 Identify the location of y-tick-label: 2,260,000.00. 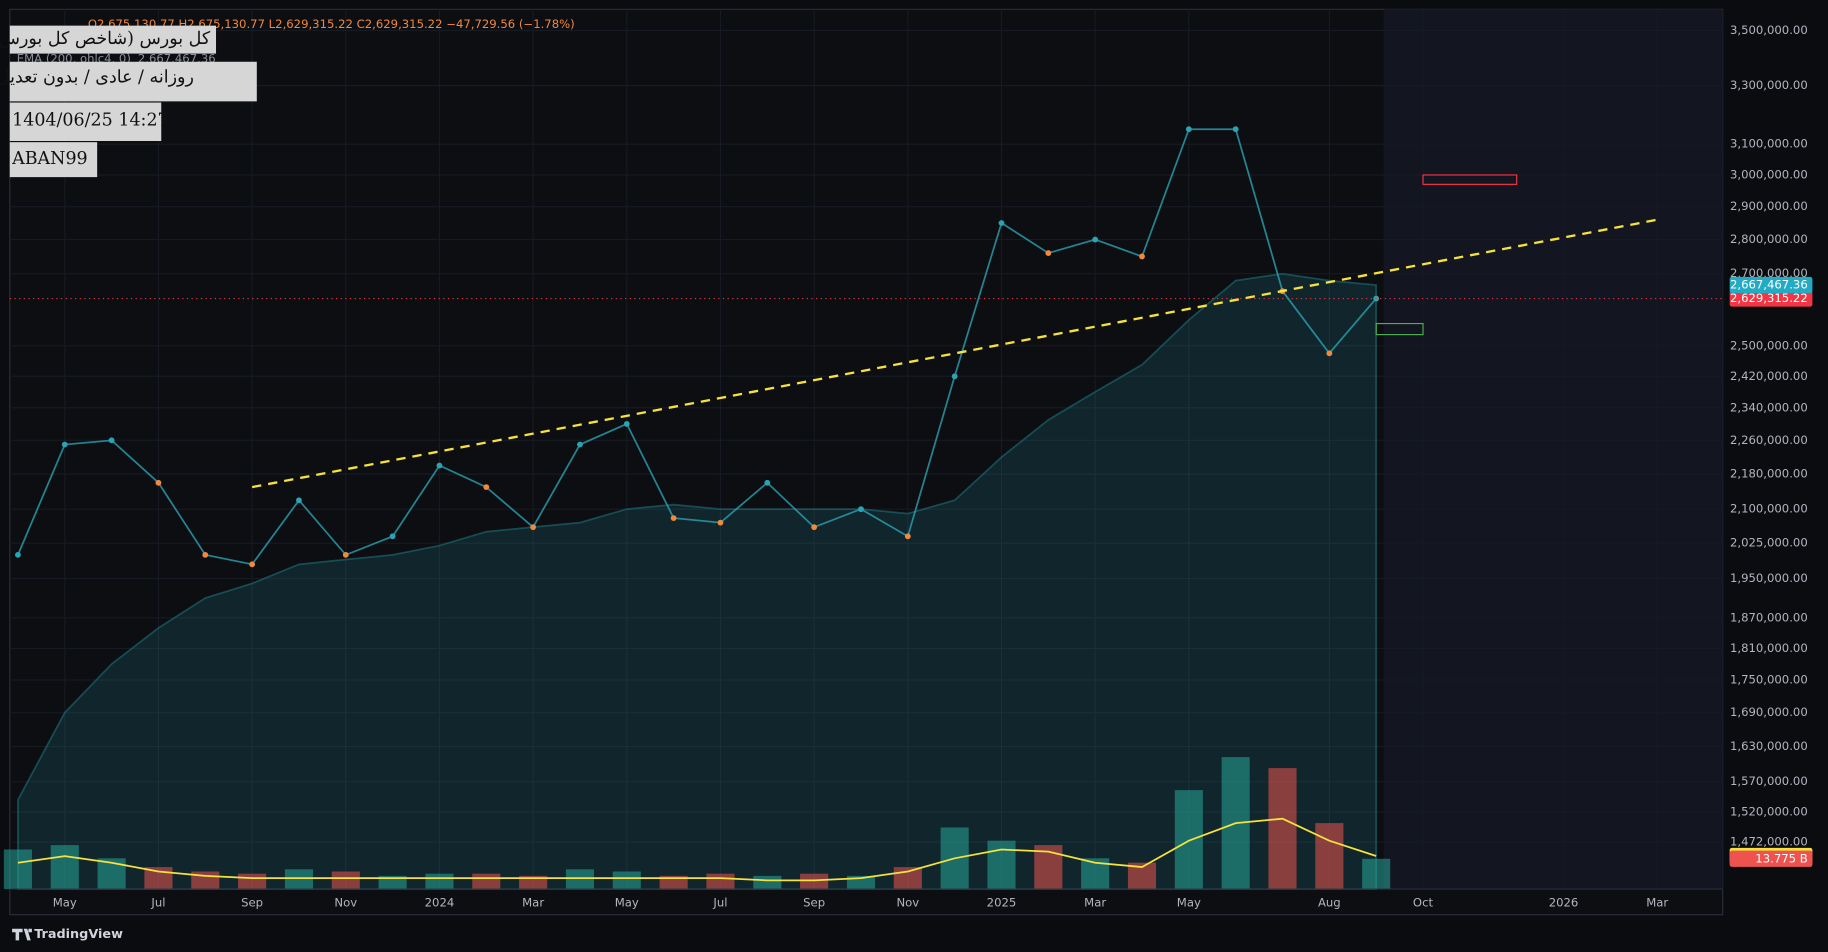
(1769, 440).